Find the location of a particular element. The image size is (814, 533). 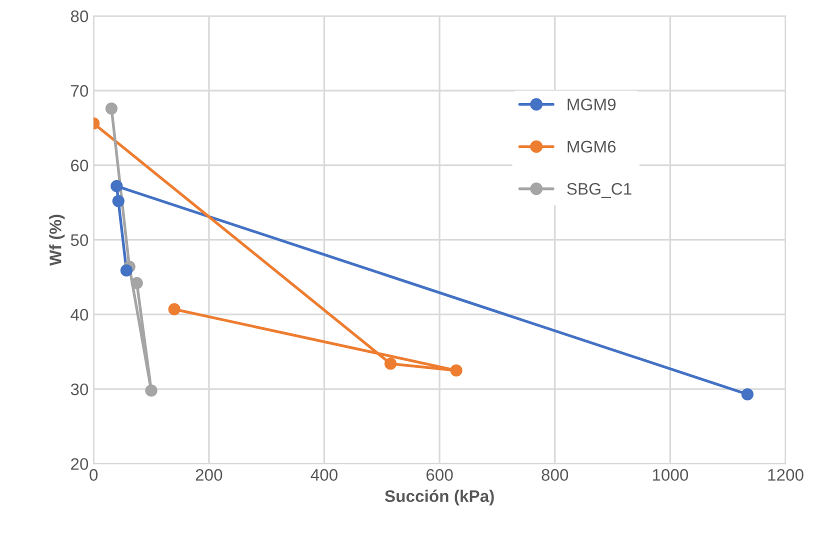

legend-label: MGM9 is located at coordinates (592, 104).